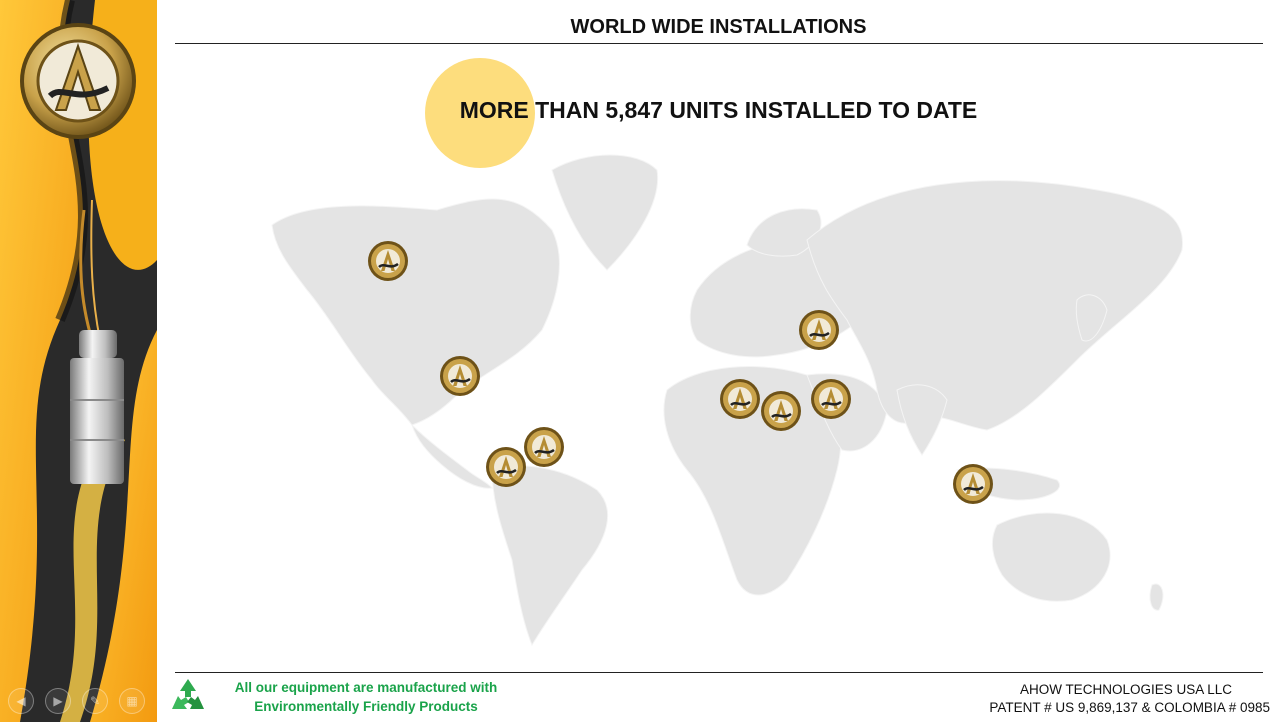 This screenshot has height=722, width=1280. What do you see at coordinates (366, 706) in the screenshot?
I see `eco-line-2: Environmentally Friendly Products` at bounding box center [366, 706].